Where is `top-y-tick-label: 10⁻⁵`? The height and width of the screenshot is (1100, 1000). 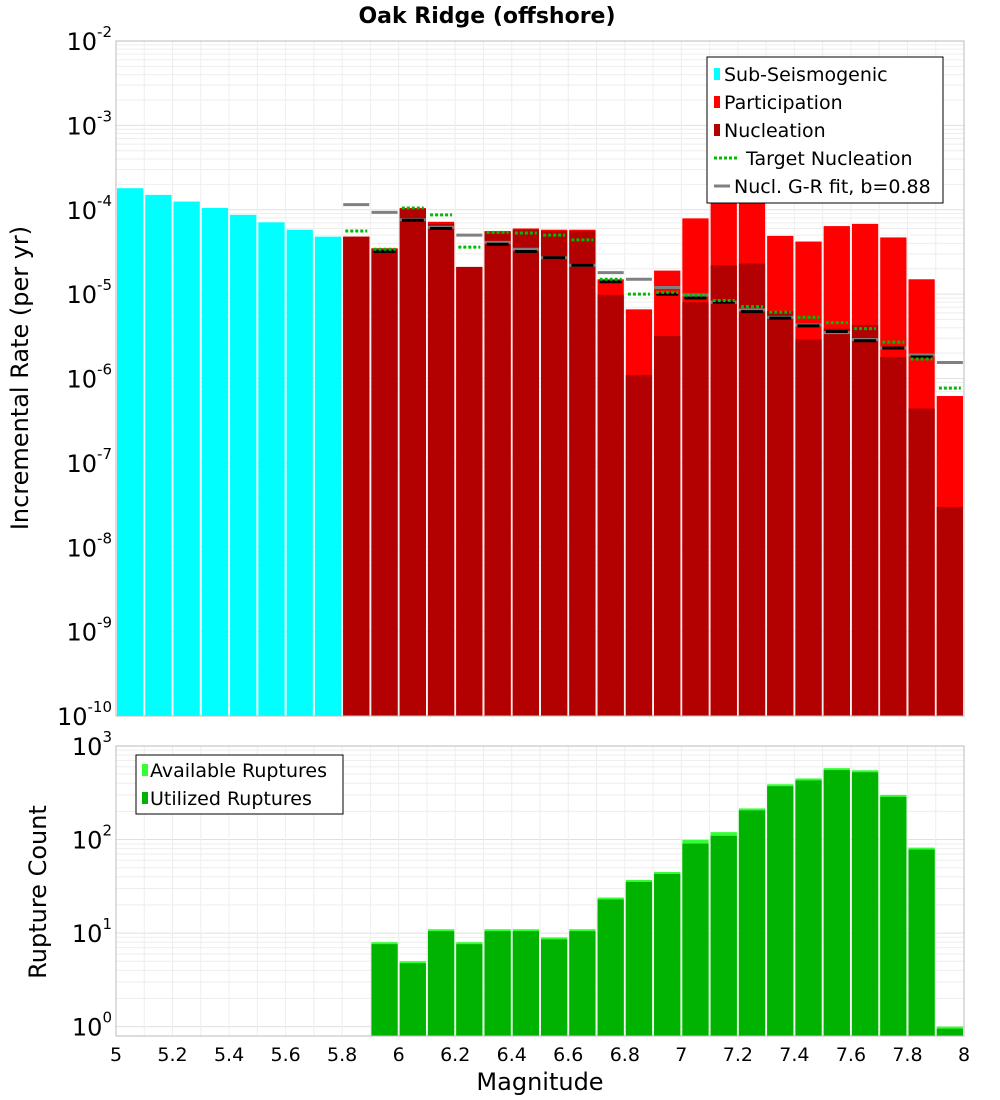
top-y-tick-label: 10⁻⁵ is located at coordinates (89, 292).